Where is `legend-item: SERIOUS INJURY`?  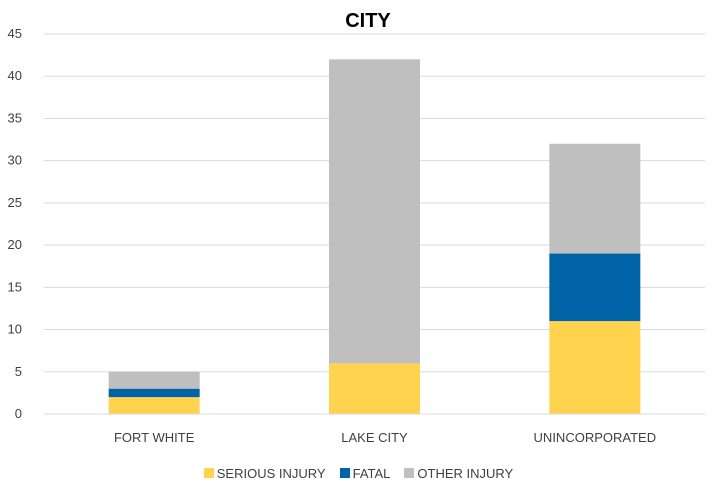
legend-item: SERIOUS INJURY is located at coordinates (264, 473).